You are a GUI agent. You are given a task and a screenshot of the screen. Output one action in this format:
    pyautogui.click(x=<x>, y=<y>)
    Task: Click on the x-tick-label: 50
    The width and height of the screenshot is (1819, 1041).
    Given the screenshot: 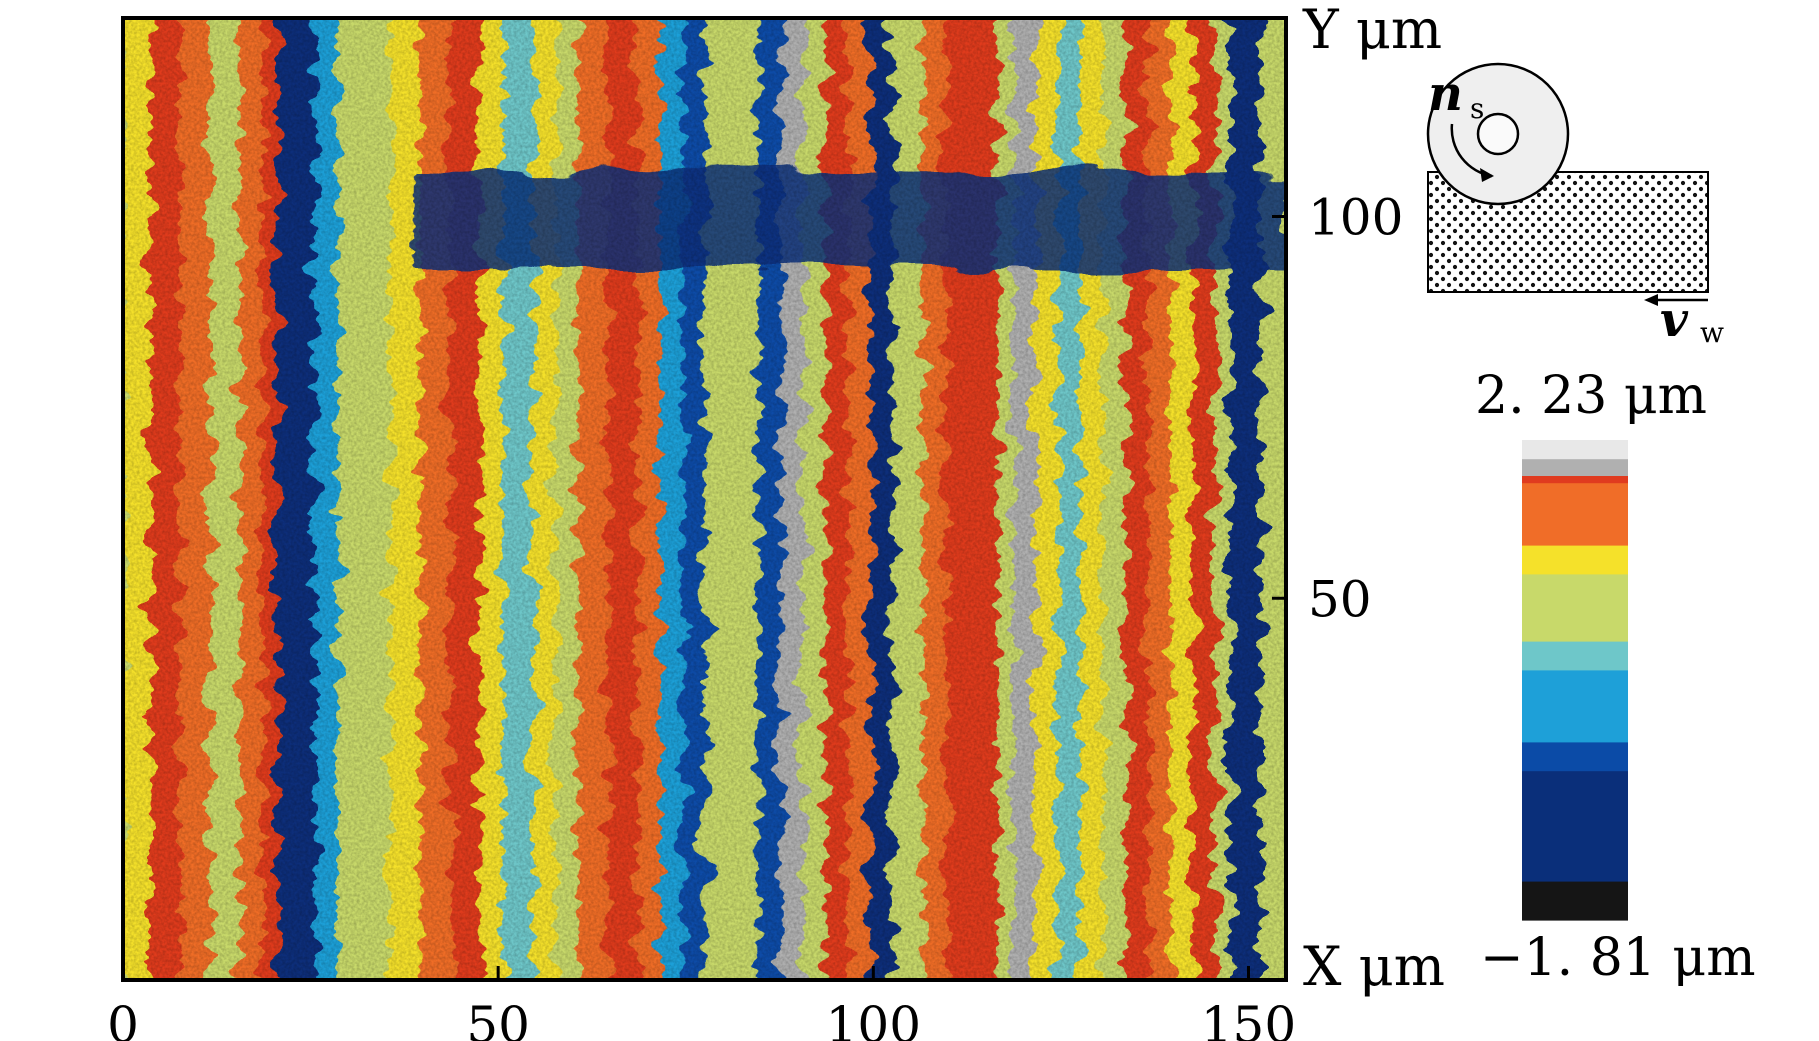 What is the action you would take?
    pyautogui.click(x=498, y=1018)
    